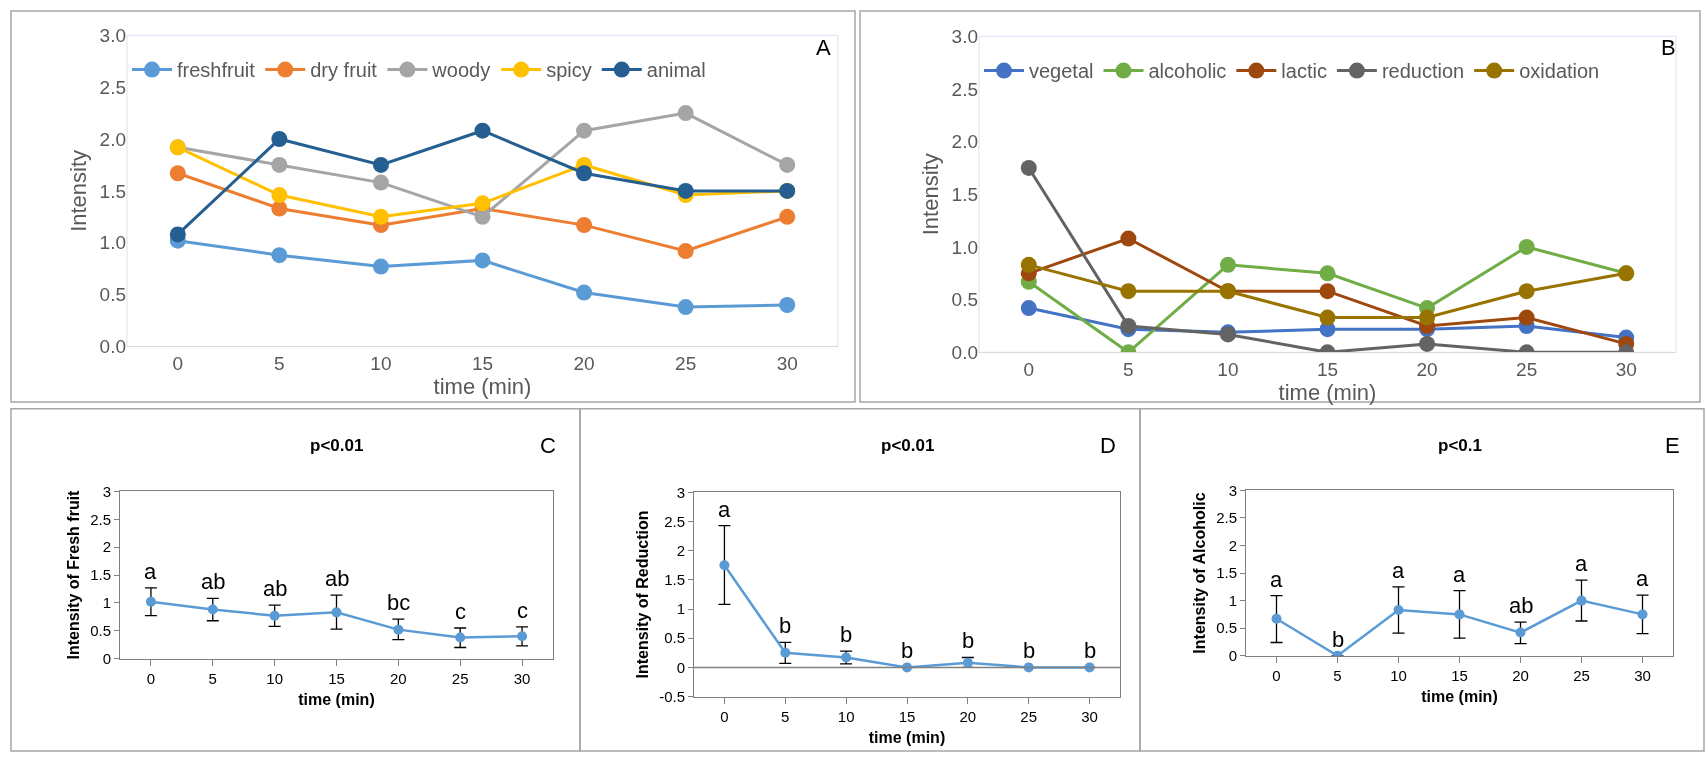 This screenshot has width=1706, height=763. What do you see at coordinates (569, 70) in the screenshot?
I see `legend-label: spicy` at bounding box center [569, 70].